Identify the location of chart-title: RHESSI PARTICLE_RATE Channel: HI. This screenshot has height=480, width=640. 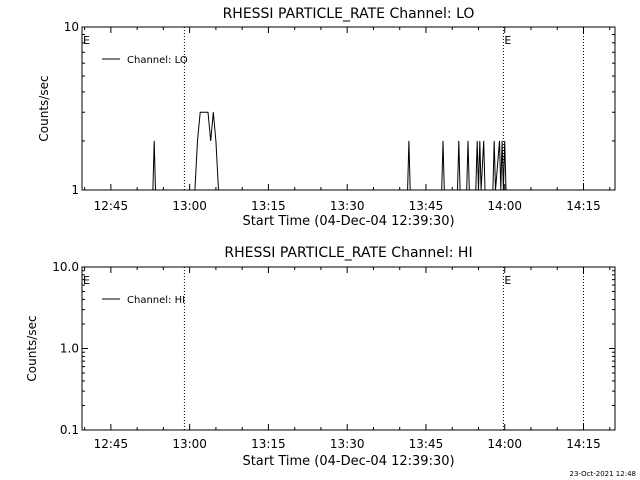
(348, 253).